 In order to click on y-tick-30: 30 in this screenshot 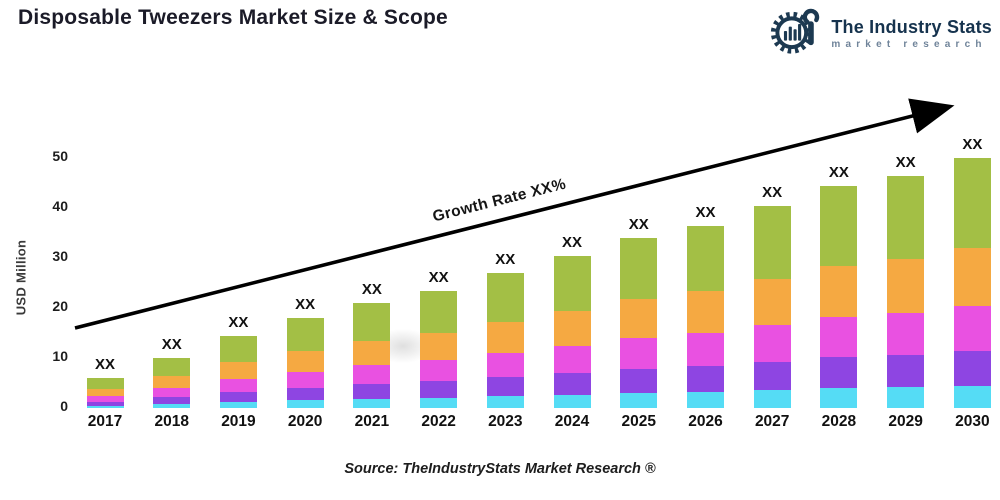, I will do `click(60, 256)`.